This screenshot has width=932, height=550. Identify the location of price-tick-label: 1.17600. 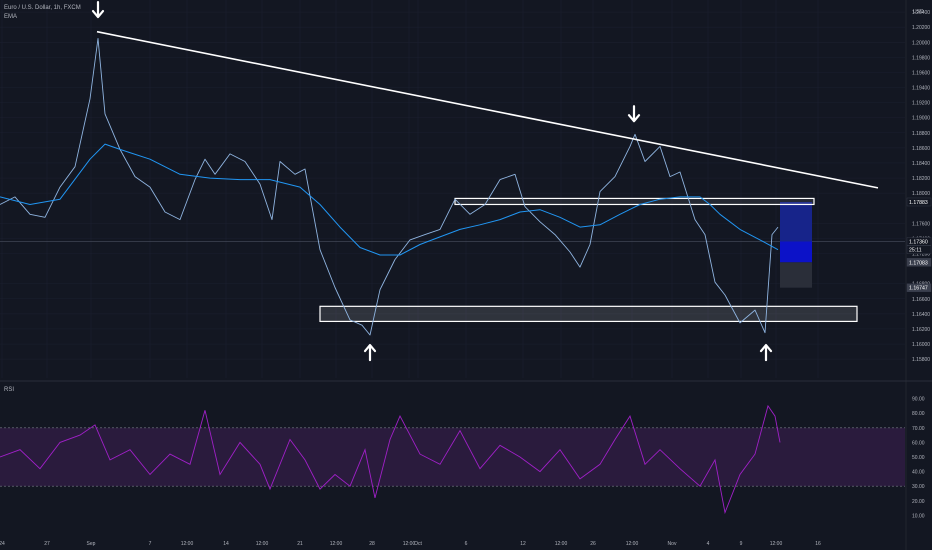
(921, 224).